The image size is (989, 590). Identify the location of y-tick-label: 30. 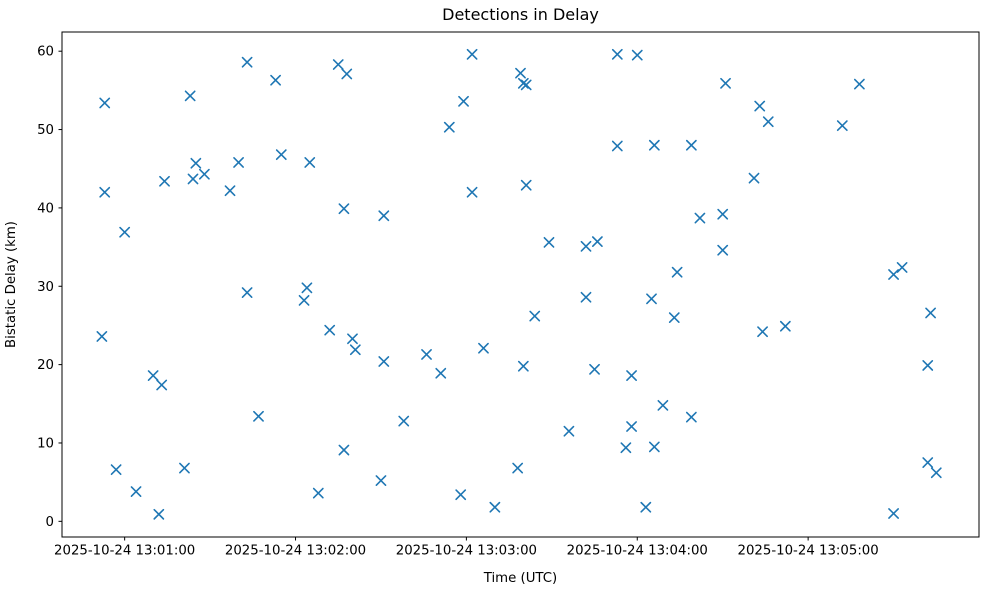
(45, 287).